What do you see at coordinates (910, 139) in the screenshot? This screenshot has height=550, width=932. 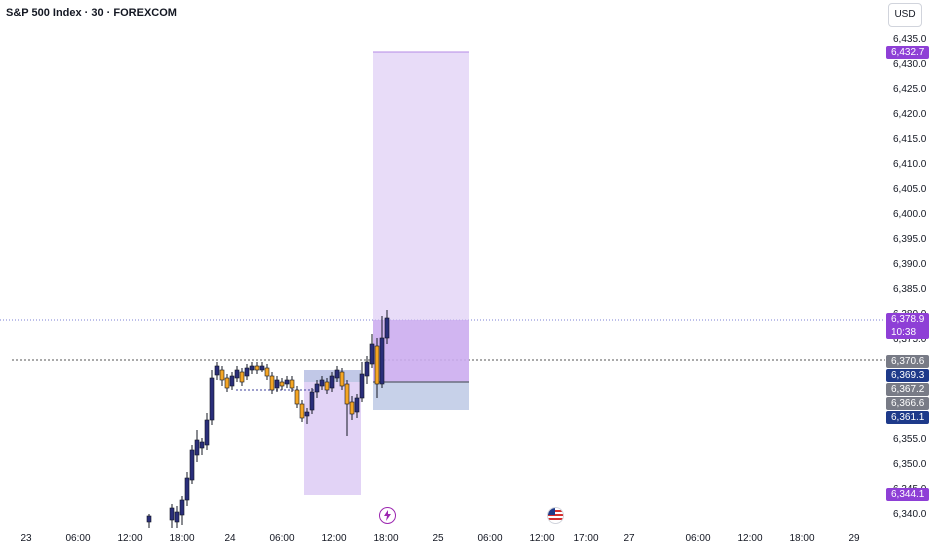 I see `price-tick: 6,415.0` at bounding box center [910, 139].